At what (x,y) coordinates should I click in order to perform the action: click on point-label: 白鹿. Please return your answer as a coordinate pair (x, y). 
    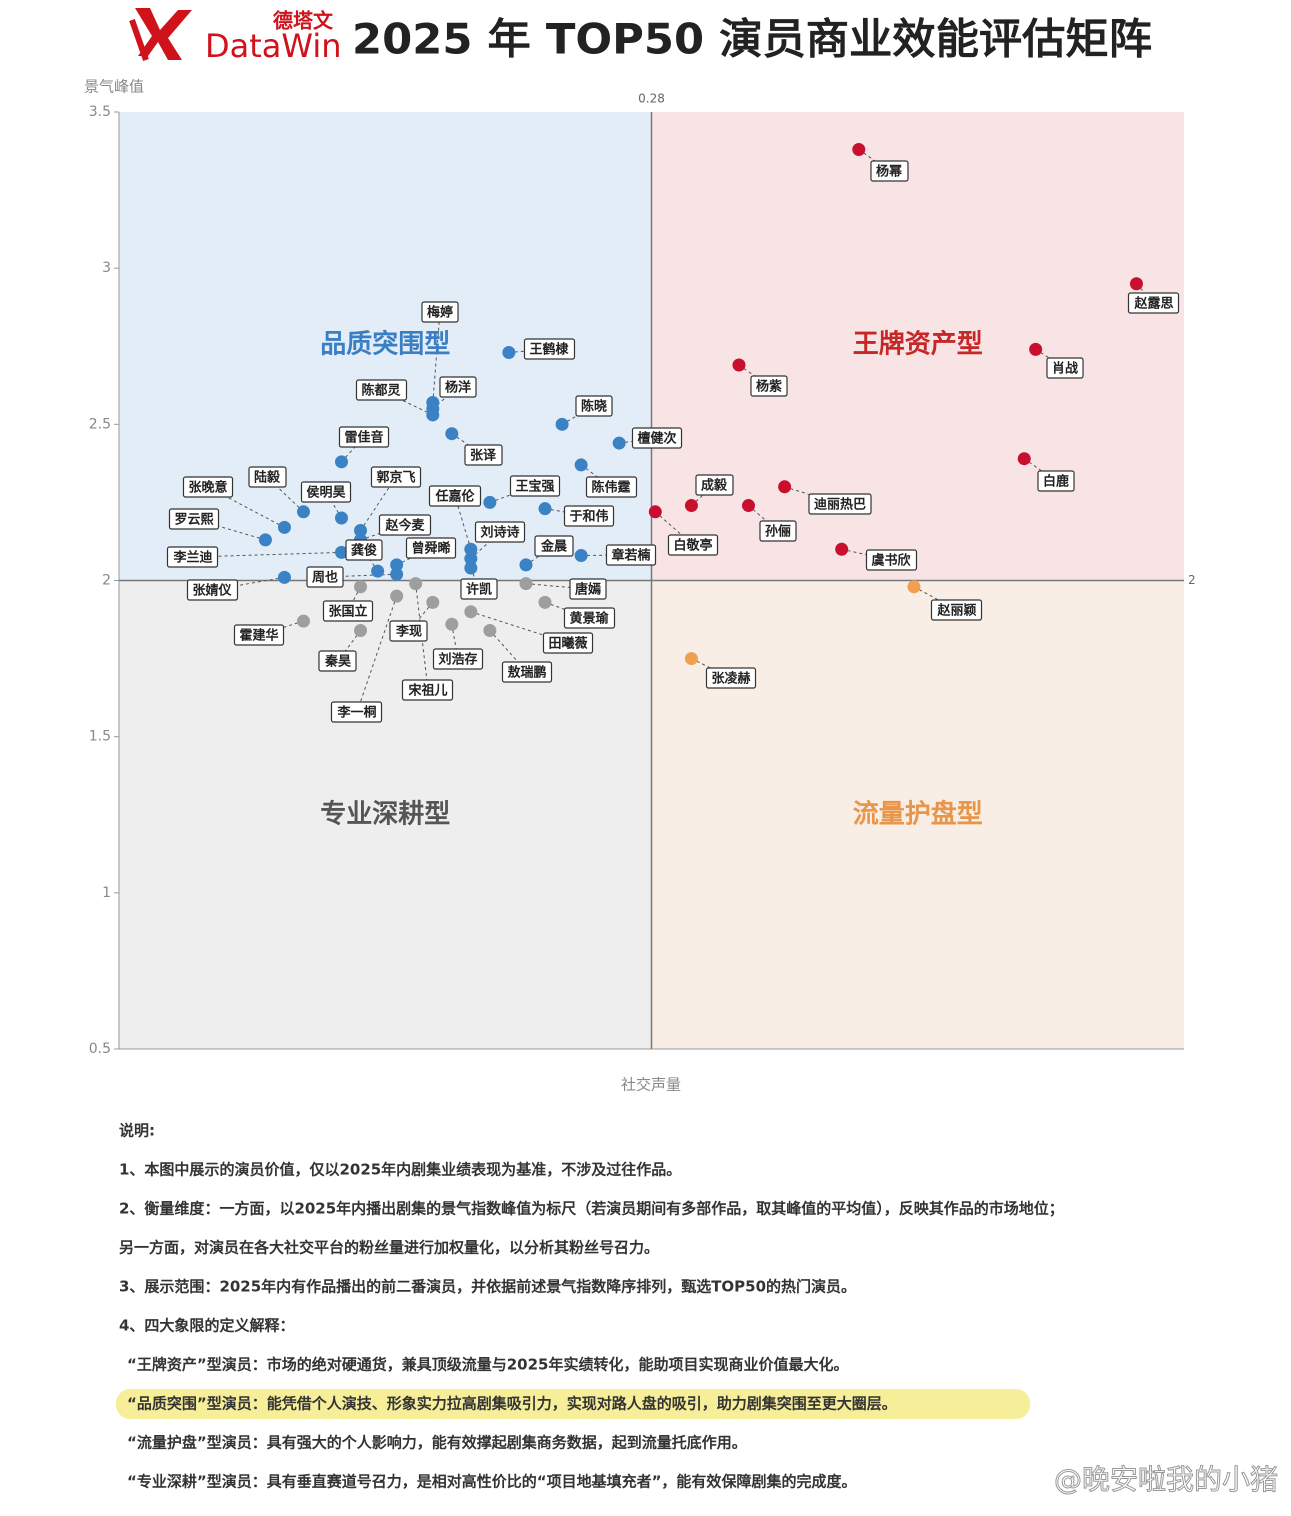
    Looking at the image, I should click on (1056, 482).